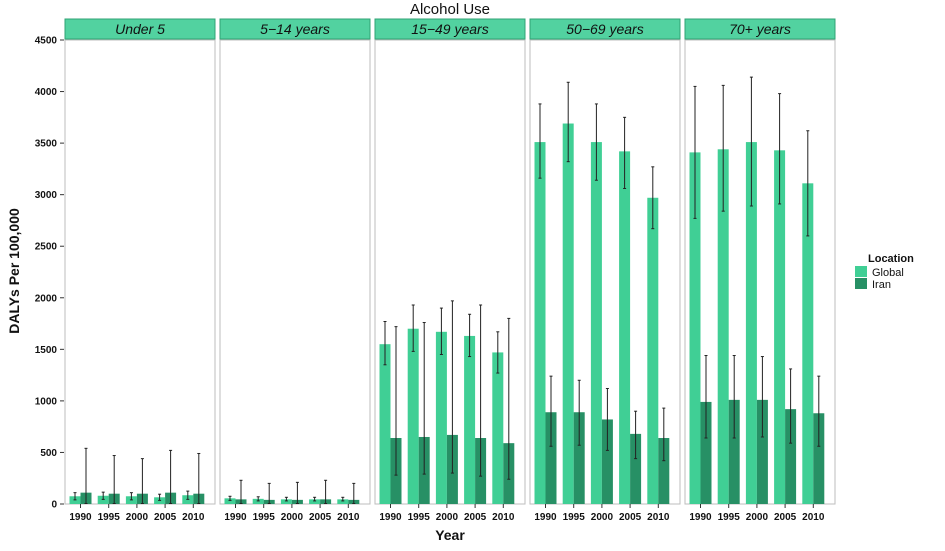  I want to click on facet-panel: 15−49 years 1990 1995 2000 2005 2010, so click(450, 270).